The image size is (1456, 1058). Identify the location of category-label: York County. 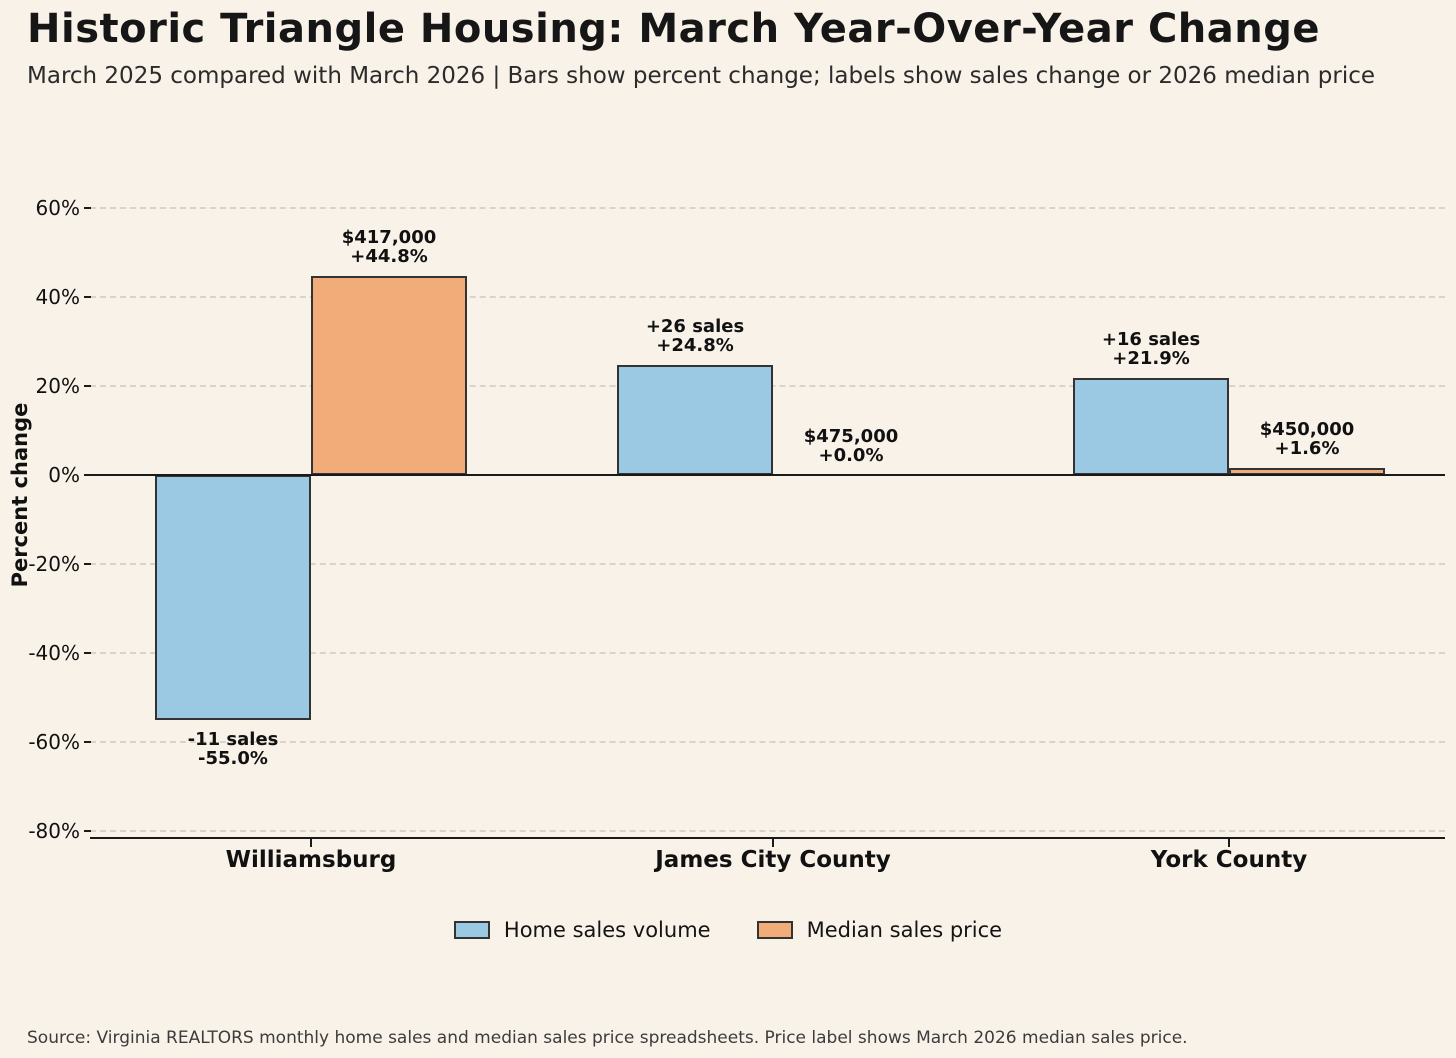
(1229, 860).